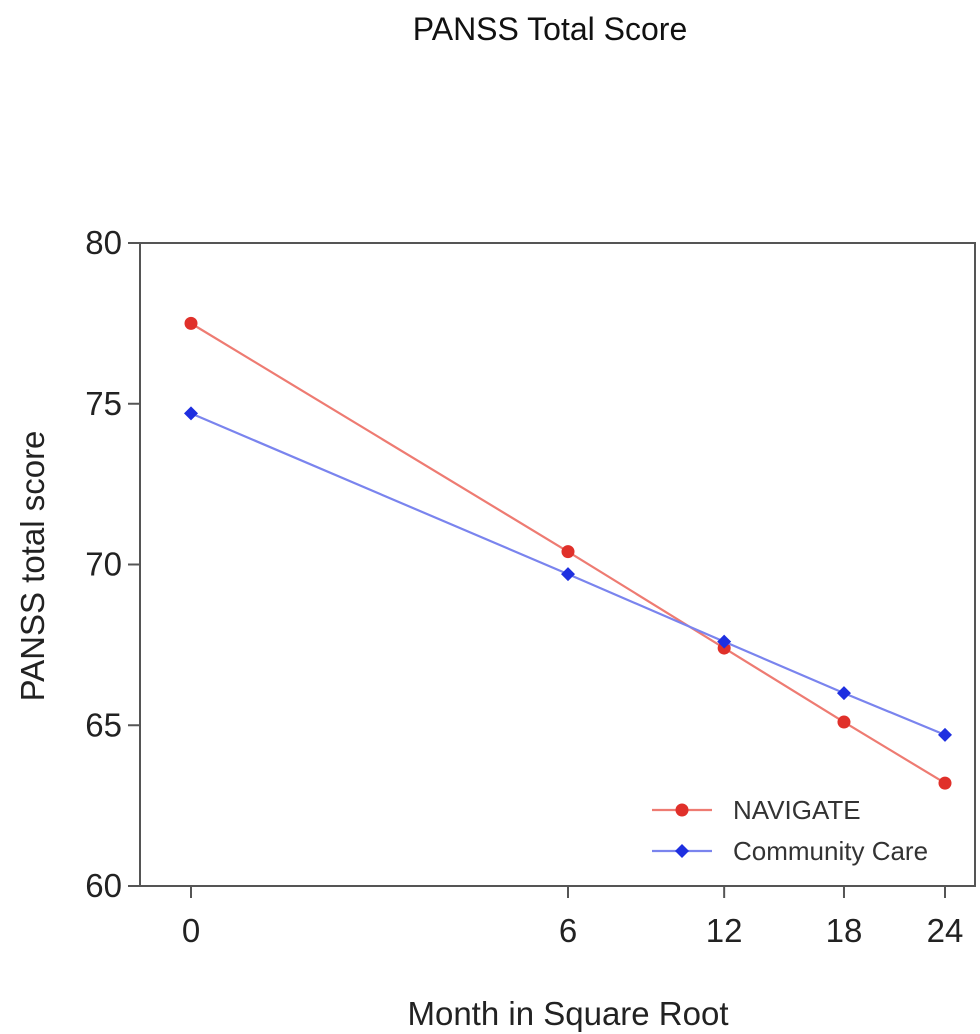 This screenshot has height=1034, width=980. I want to click on y-axis-label: PANSS total score, so click(32, 566).